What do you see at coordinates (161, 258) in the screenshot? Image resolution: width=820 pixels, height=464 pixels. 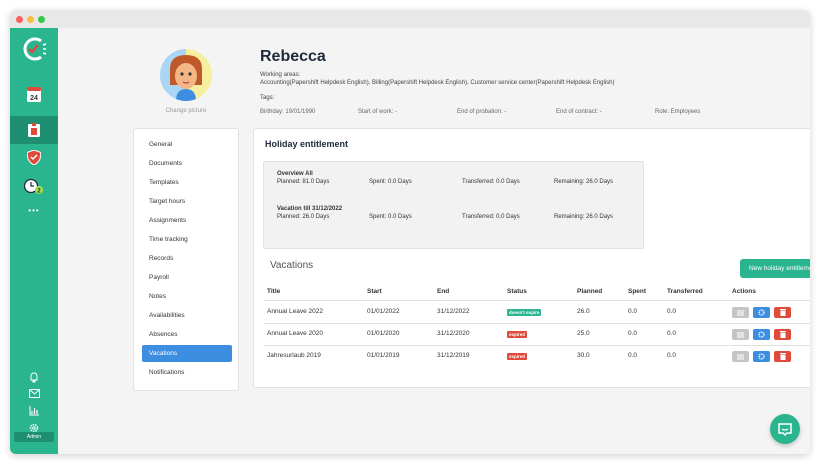 I see `nav-item-records: Records` at bounding box center [161, 258].